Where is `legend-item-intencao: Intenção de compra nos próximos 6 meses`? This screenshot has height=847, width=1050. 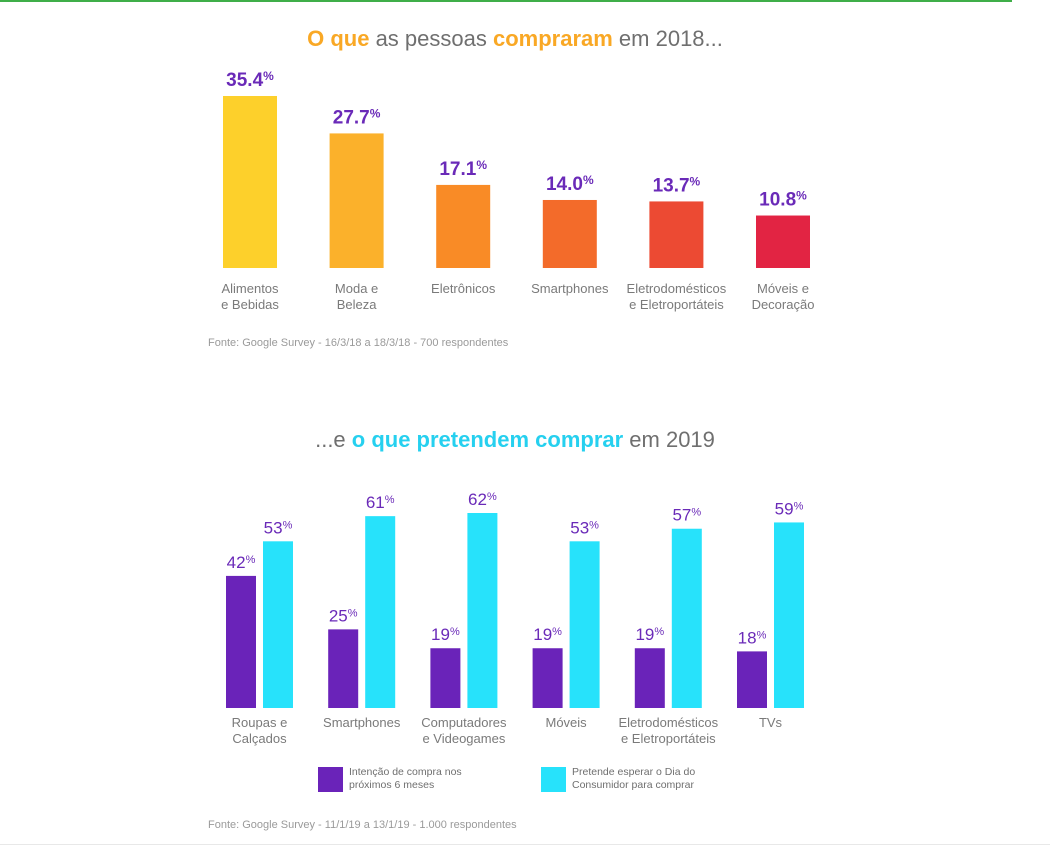 legend-item-intencao: Intenção de compra nos próximos 6 meses is located at coordinates (403, 779).